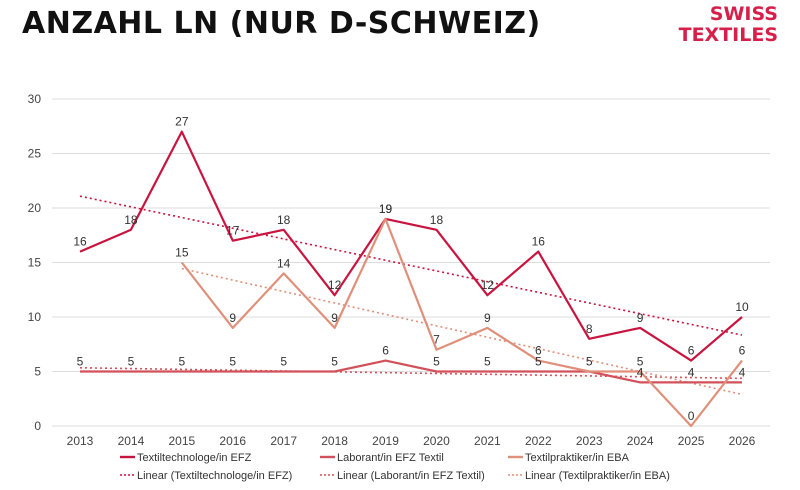  Describe the element at coordinates (385, 441) in the screenshot. I see `x-tick-label: 2019` at that location.